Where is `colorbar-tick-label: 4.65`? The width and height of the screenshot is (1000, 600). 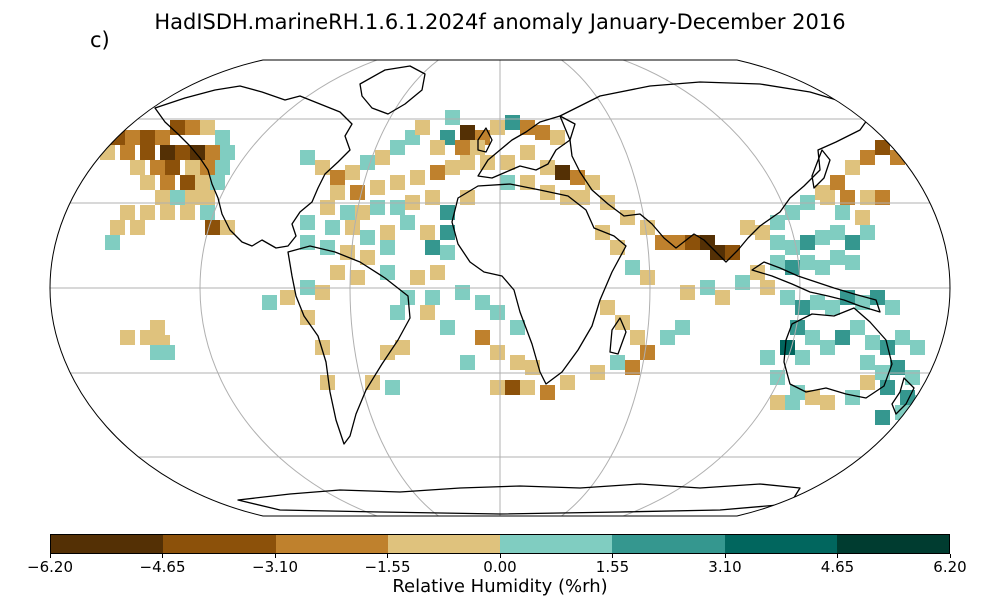 colorbar-tick-label: 4.65 is located at coordinates (837, 567).